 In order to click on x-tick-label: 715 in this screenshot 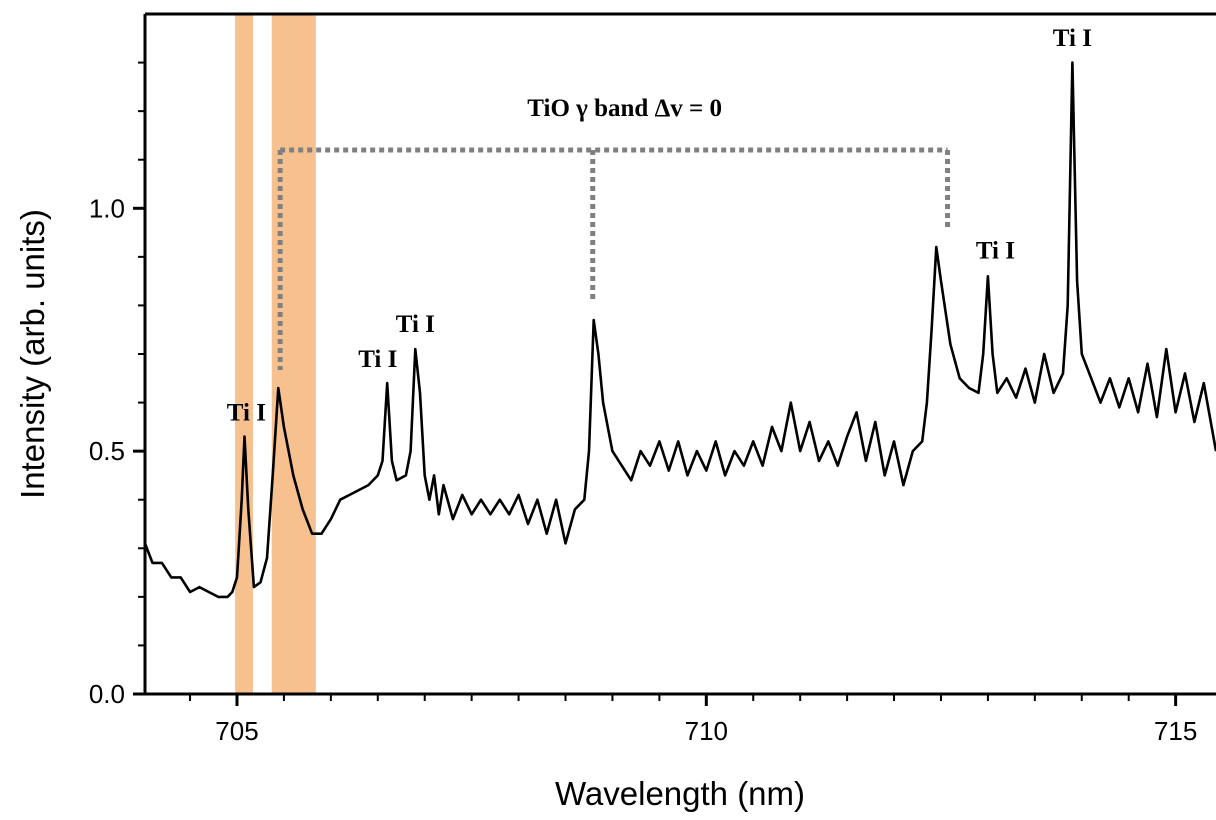, I will do `click(1175, 731)`.